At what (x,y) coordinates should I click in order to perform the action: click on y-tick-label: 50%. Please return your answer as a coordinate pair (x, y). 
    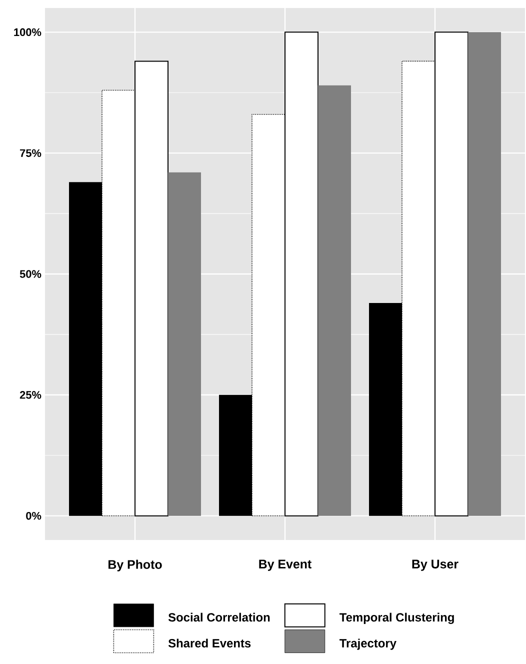
    Looking at the image, I should click on (31, 274).